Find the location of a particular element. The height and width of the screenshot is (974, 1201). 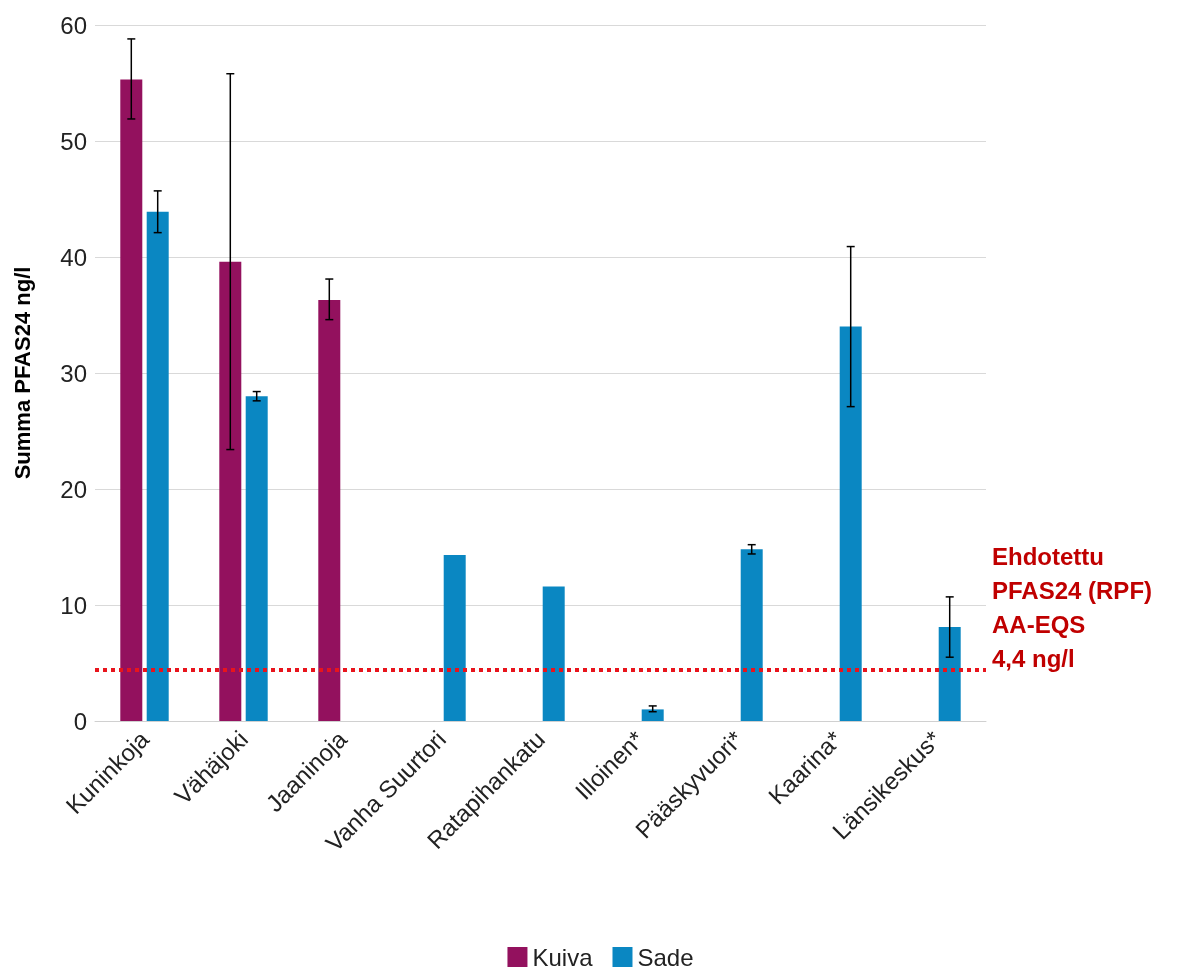

y-tick-label: 30 is located at coordinates (73, 373).